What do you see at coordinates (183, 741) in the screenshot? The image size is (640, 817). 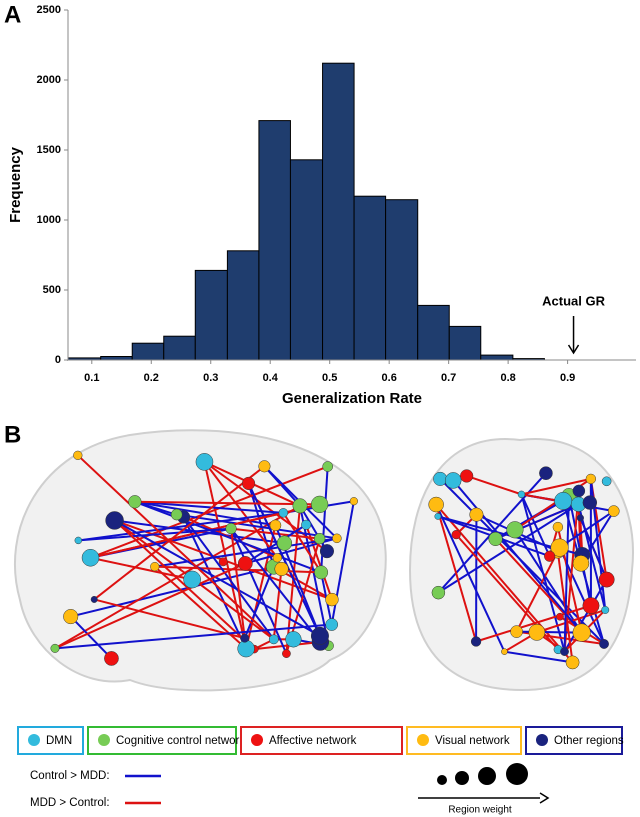 I see `legend-label: Cognitive control networks` at bounding box center [183, 741].